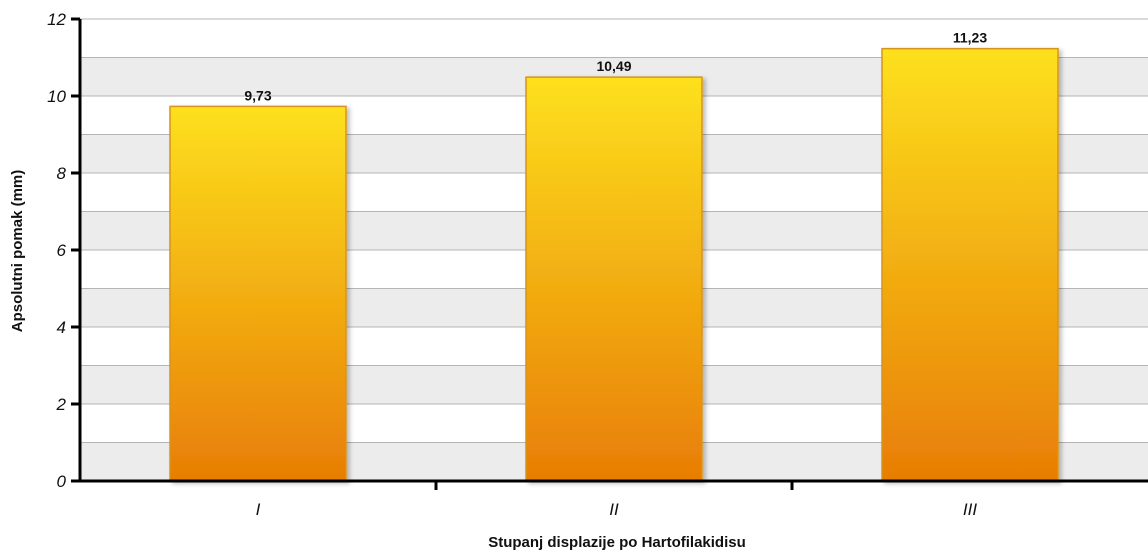 The width and height of the screenshot is (1148, 554). What do you see at coordinates (970, 264) in the screenshot?
I see `bar-III` at bounding box center [970, 264].